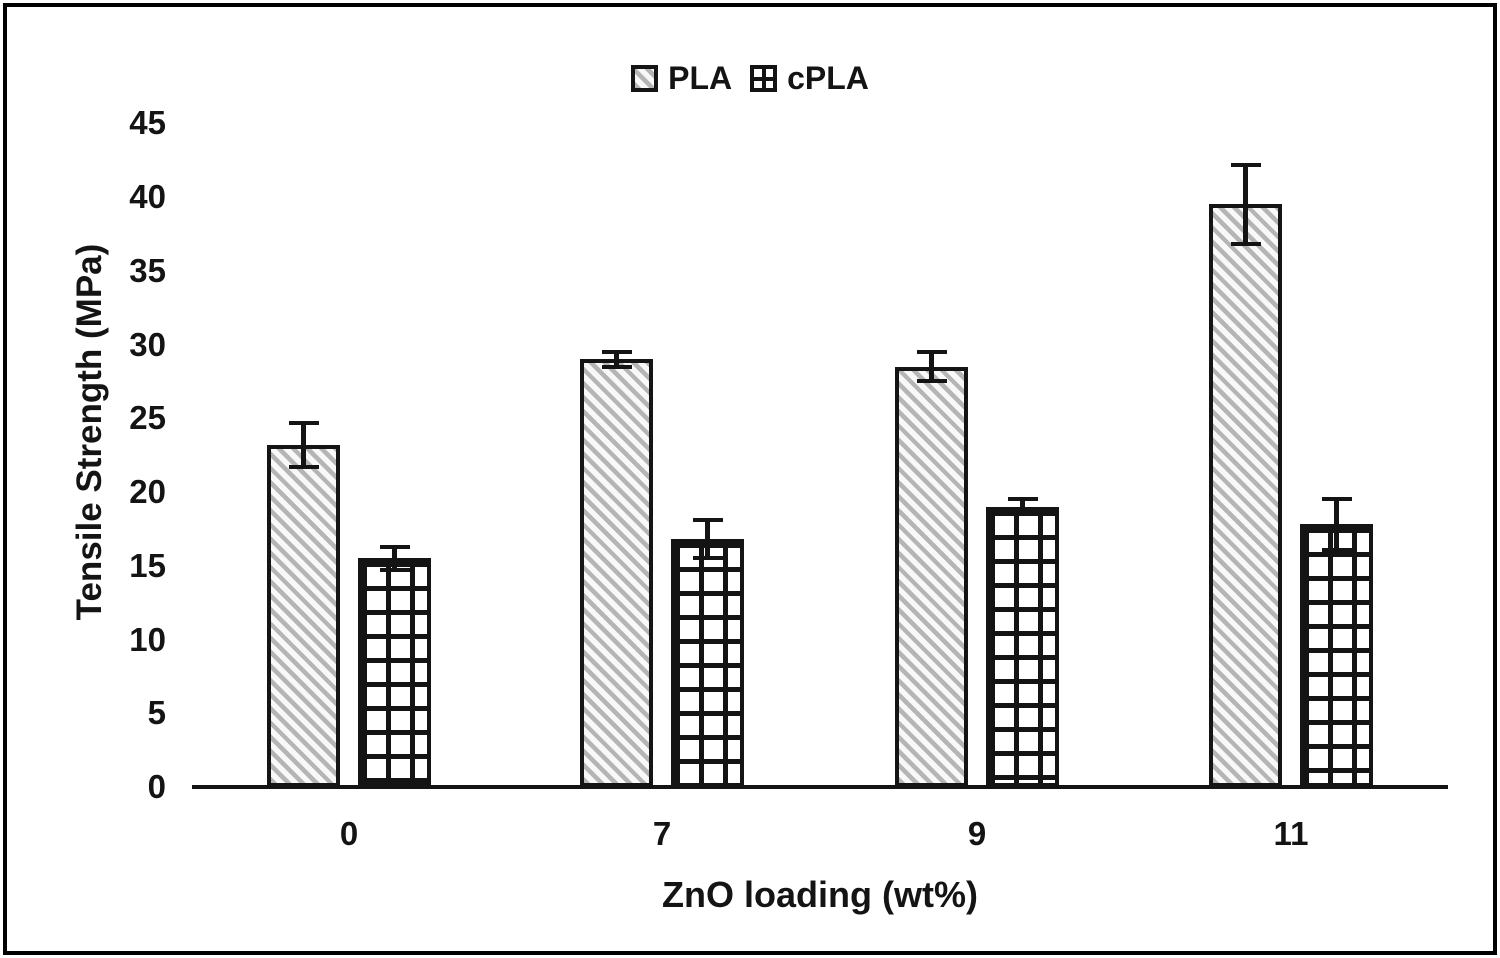 The height and width of the screenshot is (958, 1500). I want to click on legend-label-pla: PLA, so click(700, 78).